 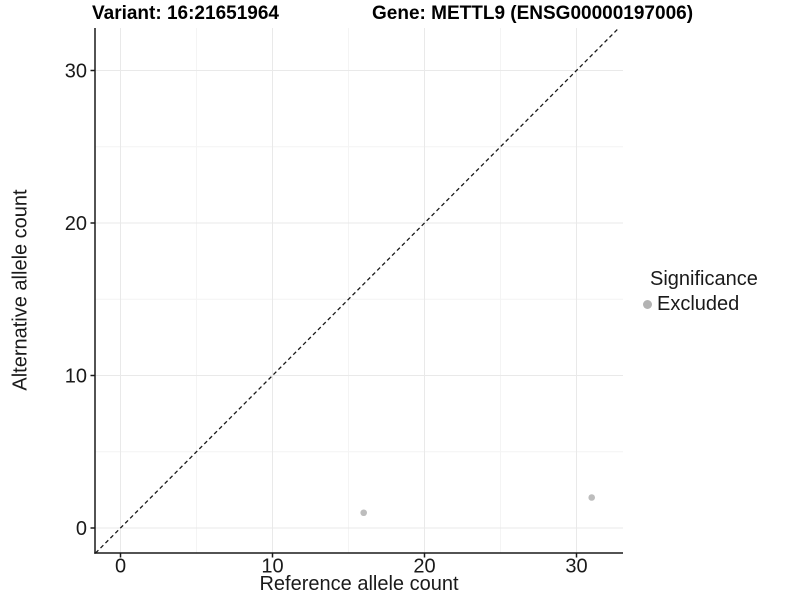 I want to click on excluded-point-icon, so click(x=647, y=304).